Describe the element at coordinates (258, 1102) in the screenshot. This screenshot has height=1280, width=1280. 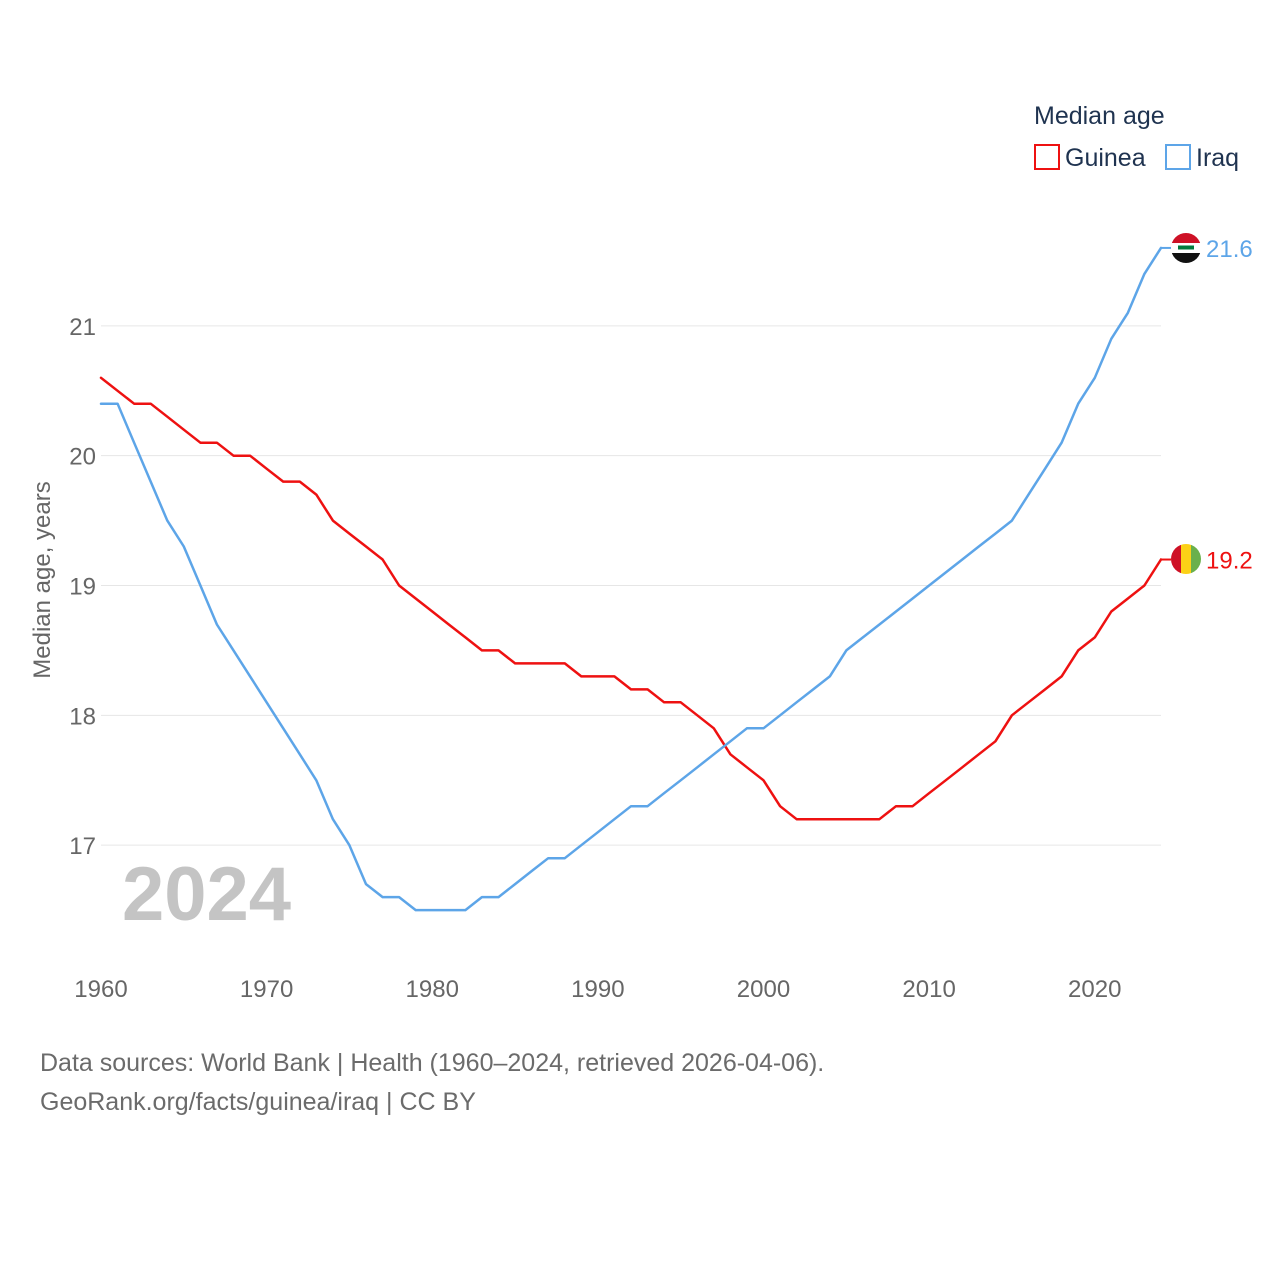
I see `attribution-line: GeoRank.org/facts/guinea/iraq | CC BY` at that location.